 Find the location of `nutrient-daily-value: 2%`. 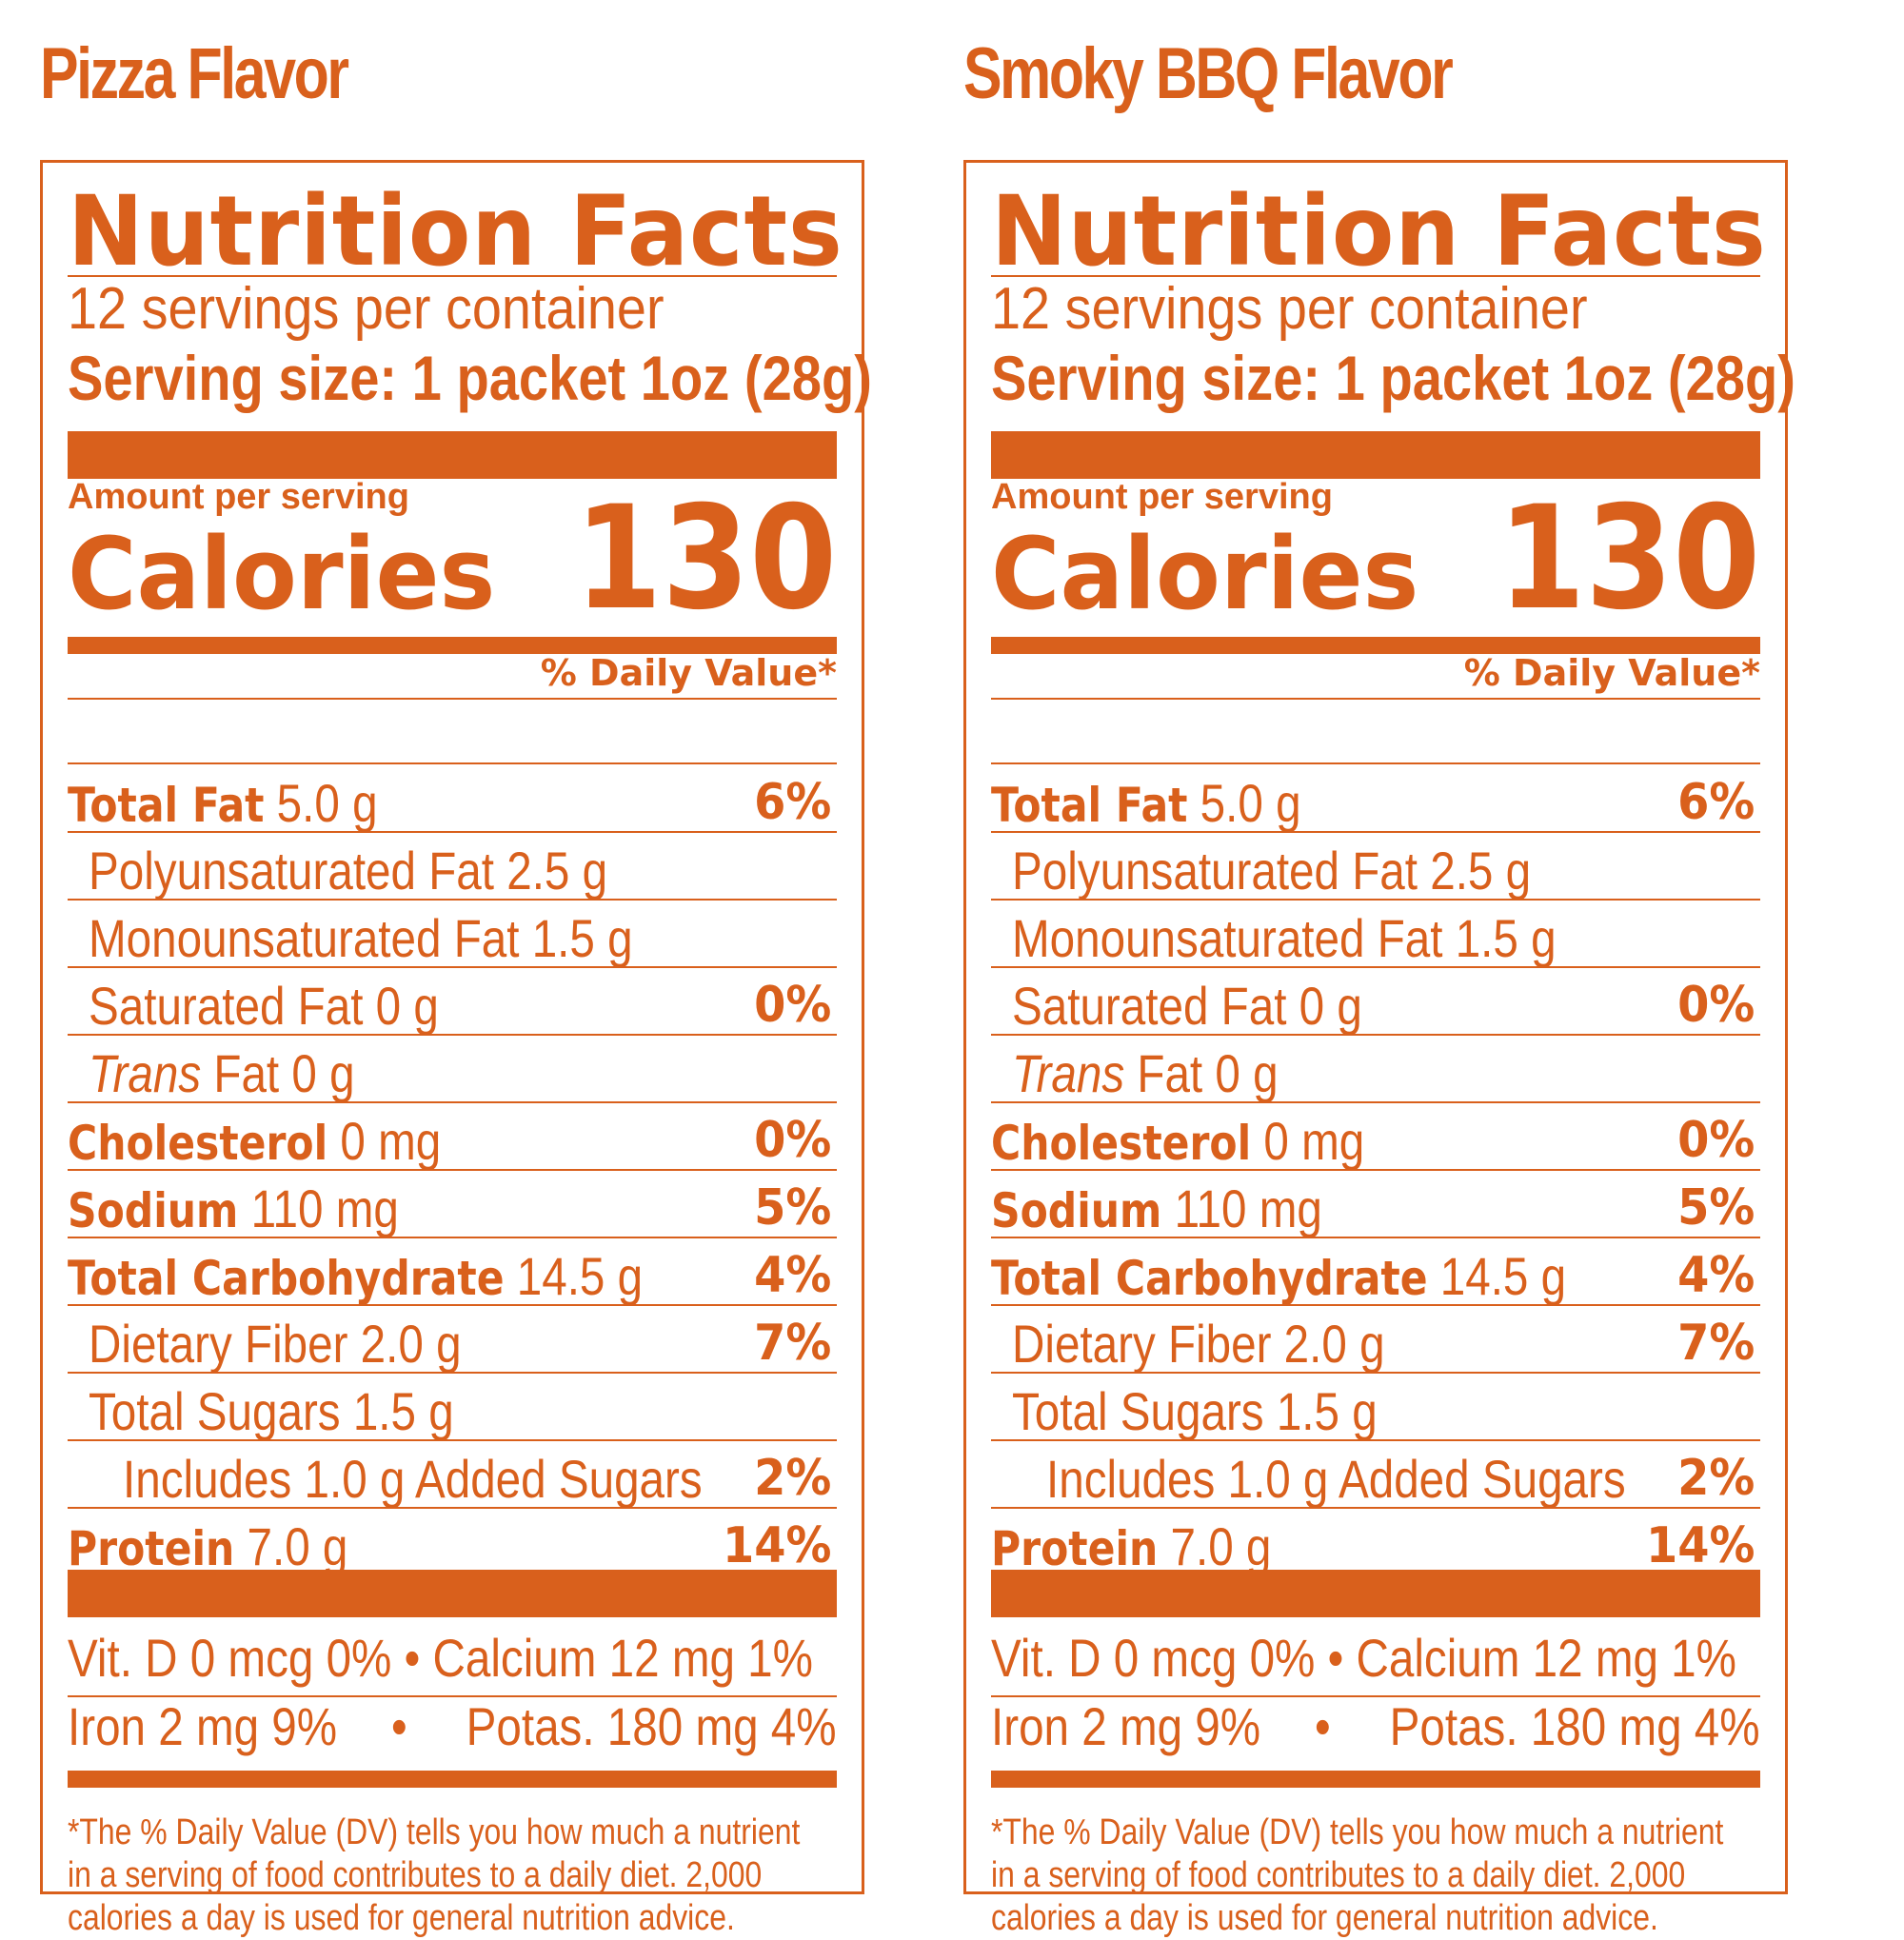

nutrient-daily-value: 2% is located at coordinates (792, 1478).